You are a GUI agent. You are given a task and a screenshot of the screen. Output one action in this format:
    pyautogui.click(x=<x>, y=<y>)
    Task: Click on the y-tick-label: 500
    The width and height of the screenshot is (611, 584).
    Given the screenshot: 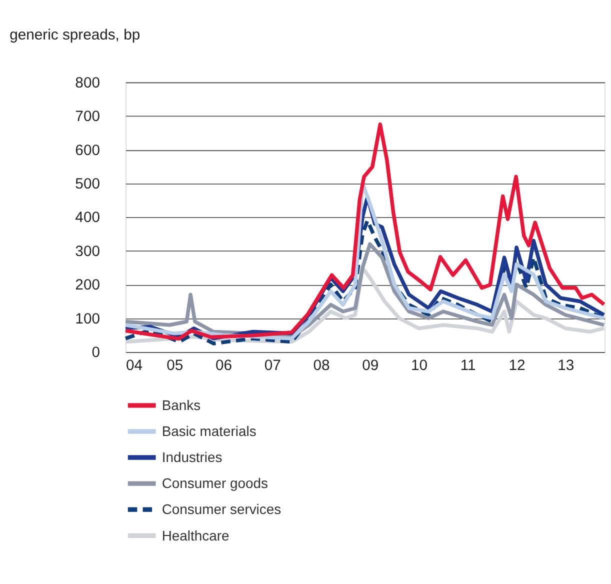 What is the action you would take?
    pyautogui.click(x=87, y=184)
    